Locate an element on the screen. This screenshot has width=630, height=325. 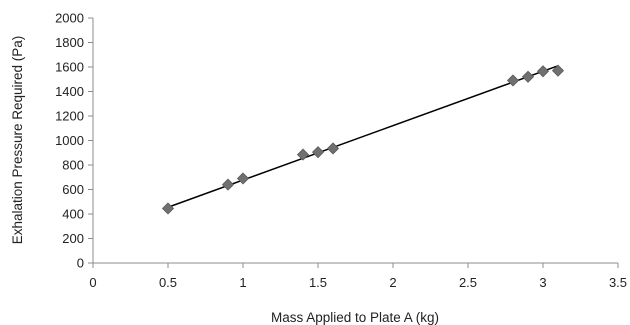
y-tick-label: 600 is located at coordinates (73, 189).